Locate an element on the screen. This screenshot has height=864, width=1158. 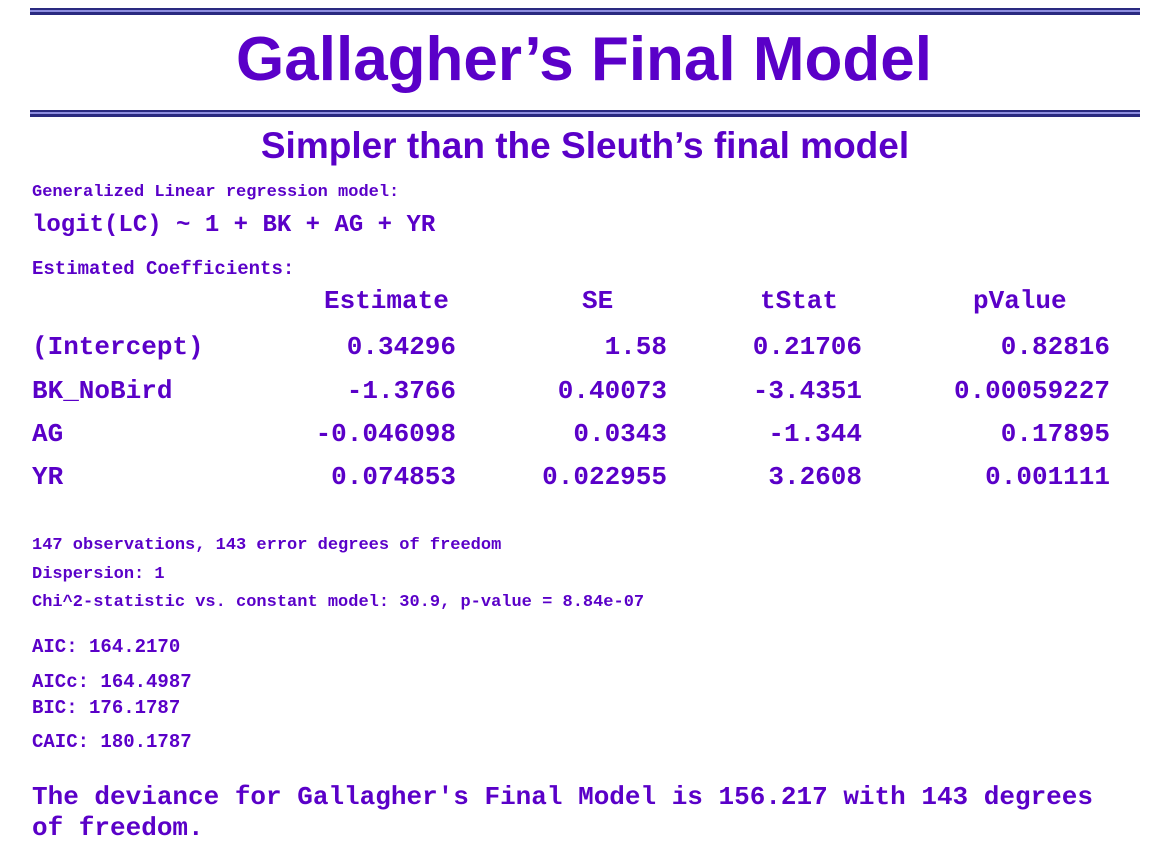
page-title: Gallagher’s Final Model is located at coordinates (584, 59).